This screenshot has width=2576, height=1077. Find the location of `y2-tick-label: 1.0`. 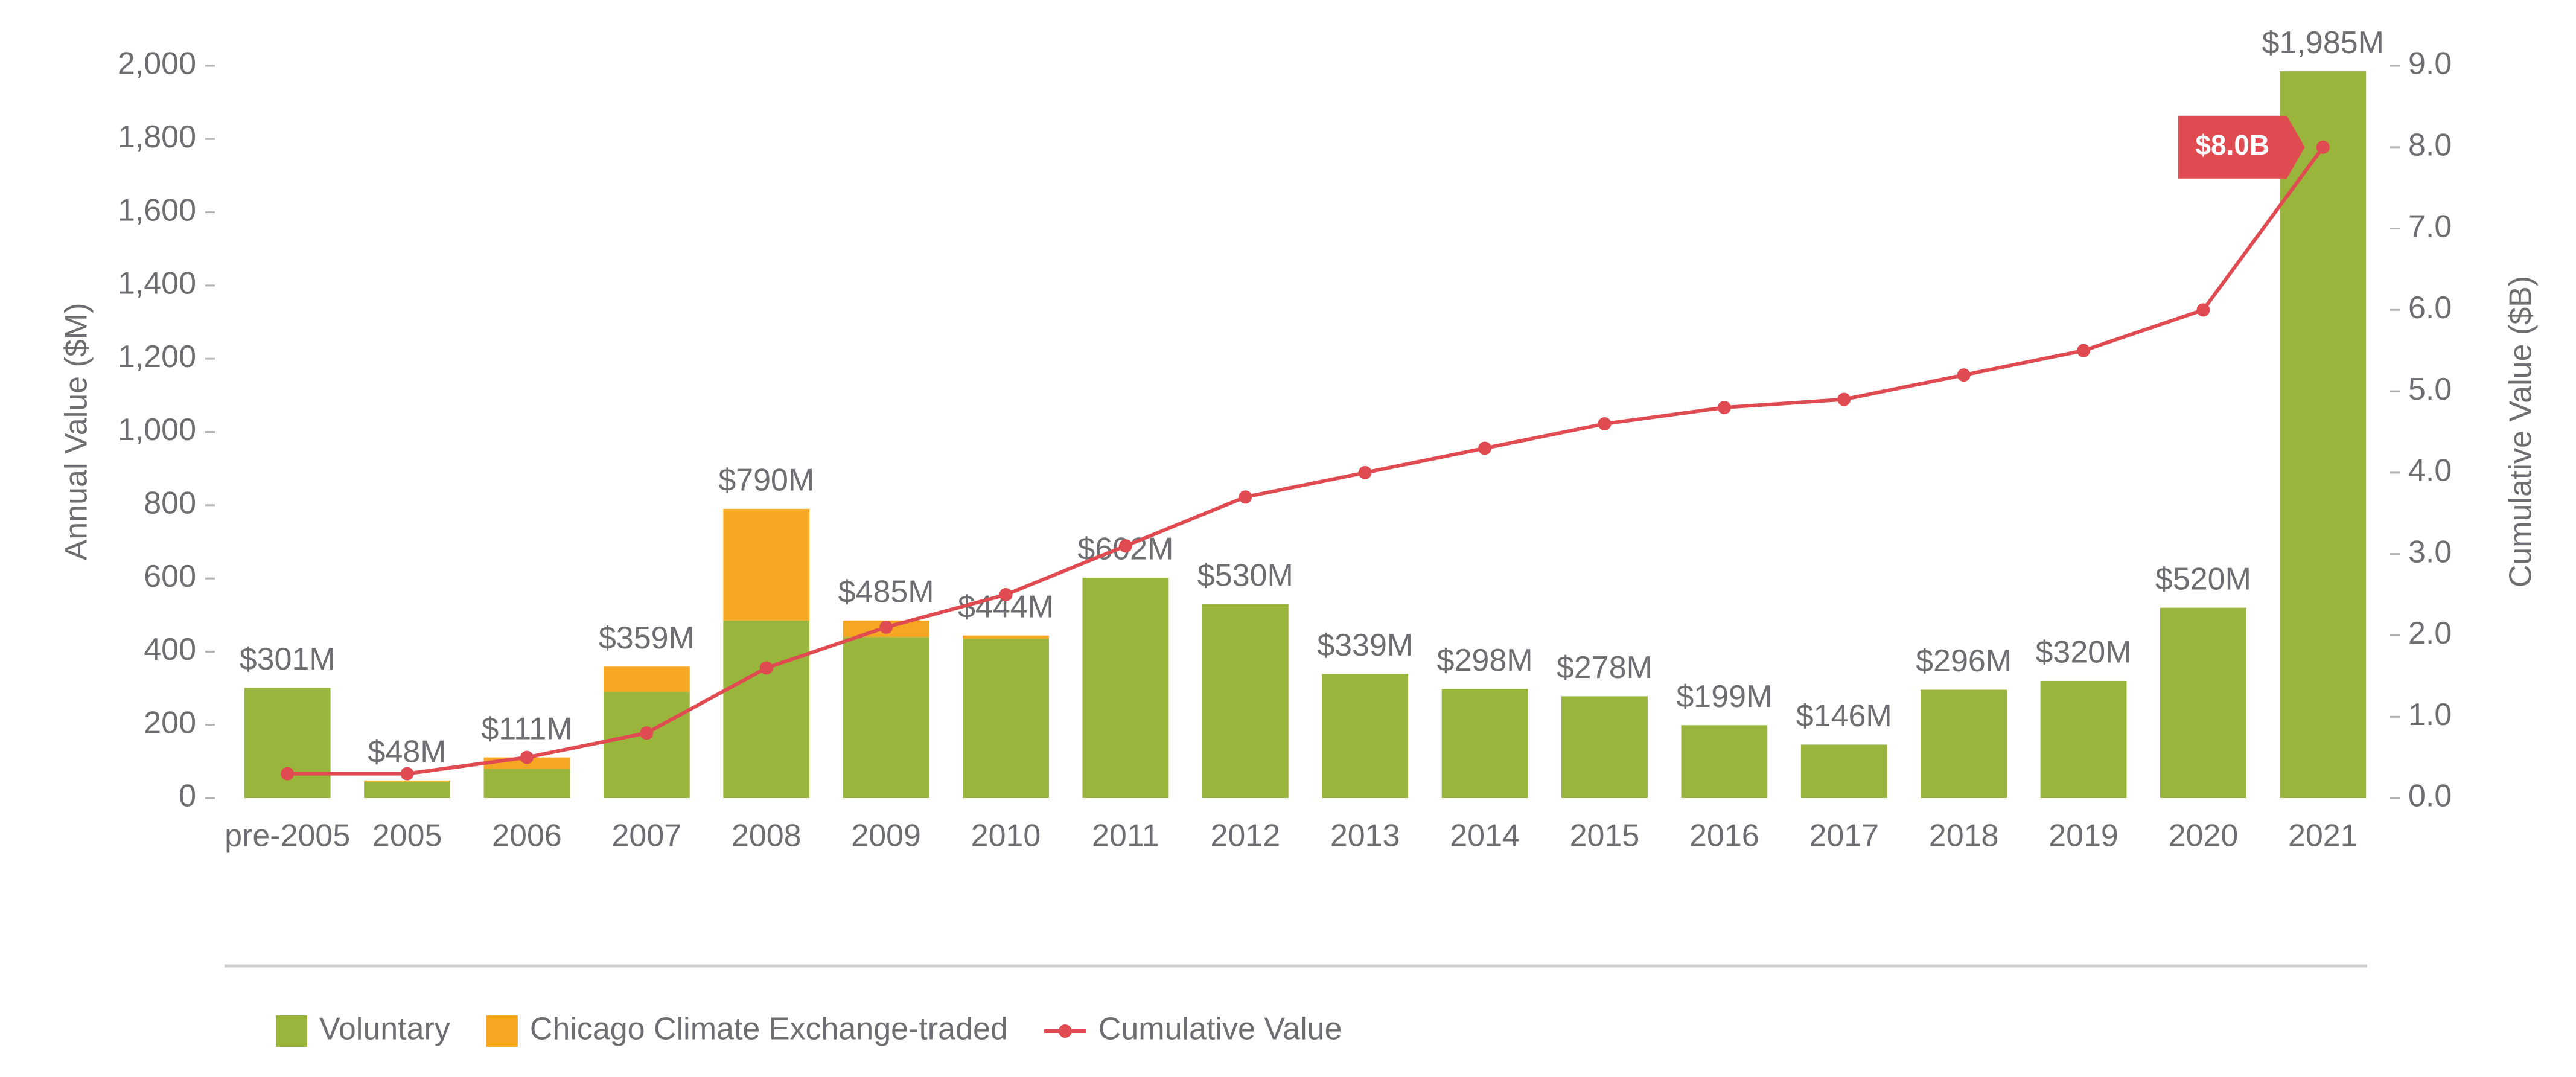

y2-tick-label: 1.0 is located at coordinates (2430, 714).